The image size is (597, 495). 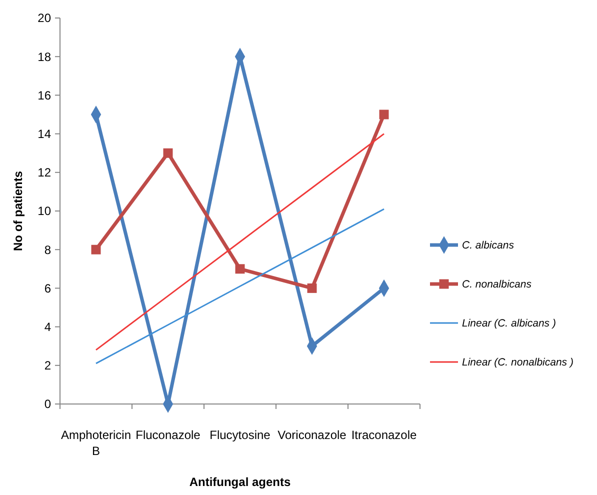 I want to click on y-tick-label: 4, so click(x=48, y=327).